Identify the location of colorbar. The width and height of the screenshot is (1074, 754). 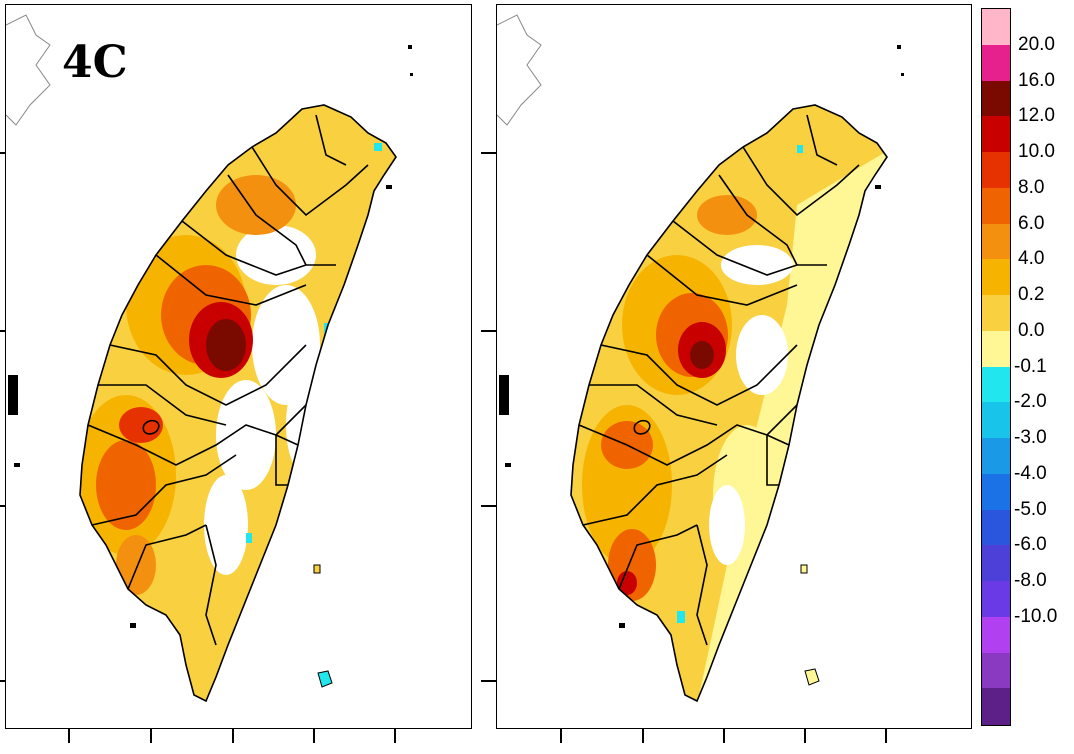
(996, 367).